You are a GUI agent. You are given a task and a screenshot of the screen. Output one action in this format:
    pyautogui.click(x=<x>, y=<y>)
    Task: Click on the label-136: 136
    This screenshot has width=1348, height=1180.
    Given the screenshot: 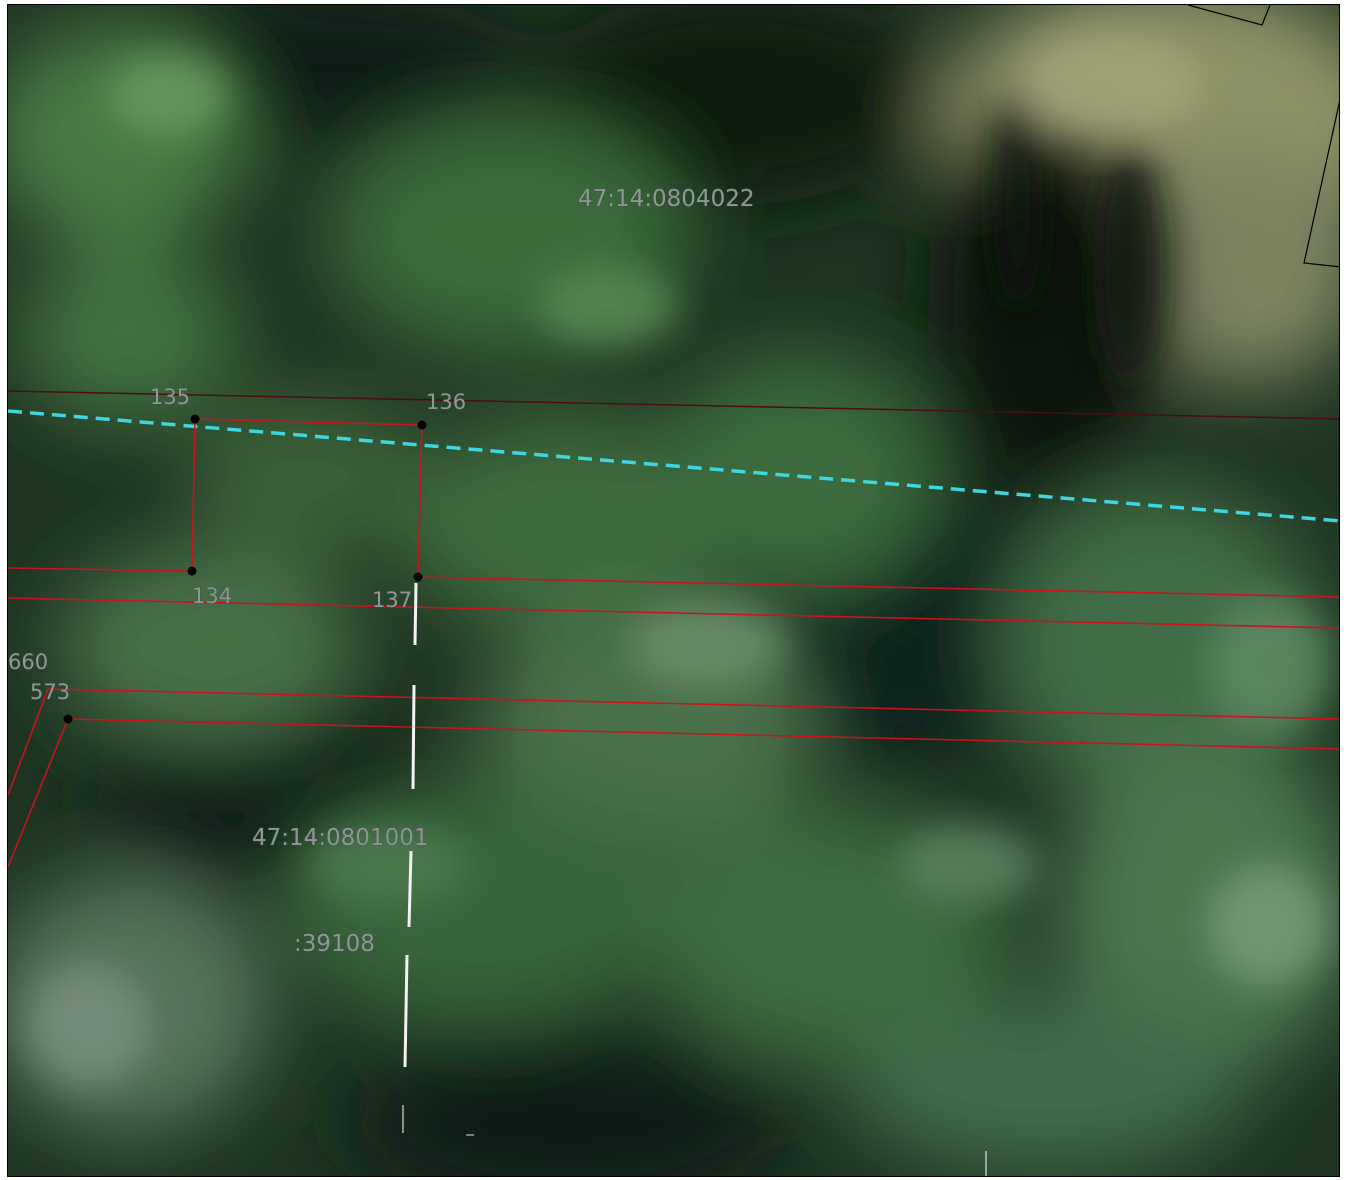 What is the action you would take?
    pyautogui.click(x=446, y=402)
    